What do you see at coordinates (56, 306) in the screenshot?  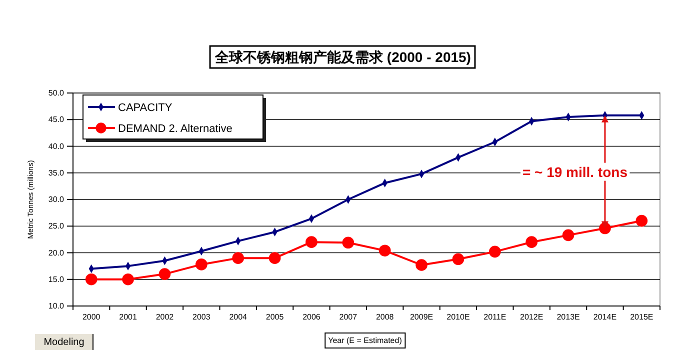 I see `y-tick-label: 10.0` at bounding box center [56, 306].